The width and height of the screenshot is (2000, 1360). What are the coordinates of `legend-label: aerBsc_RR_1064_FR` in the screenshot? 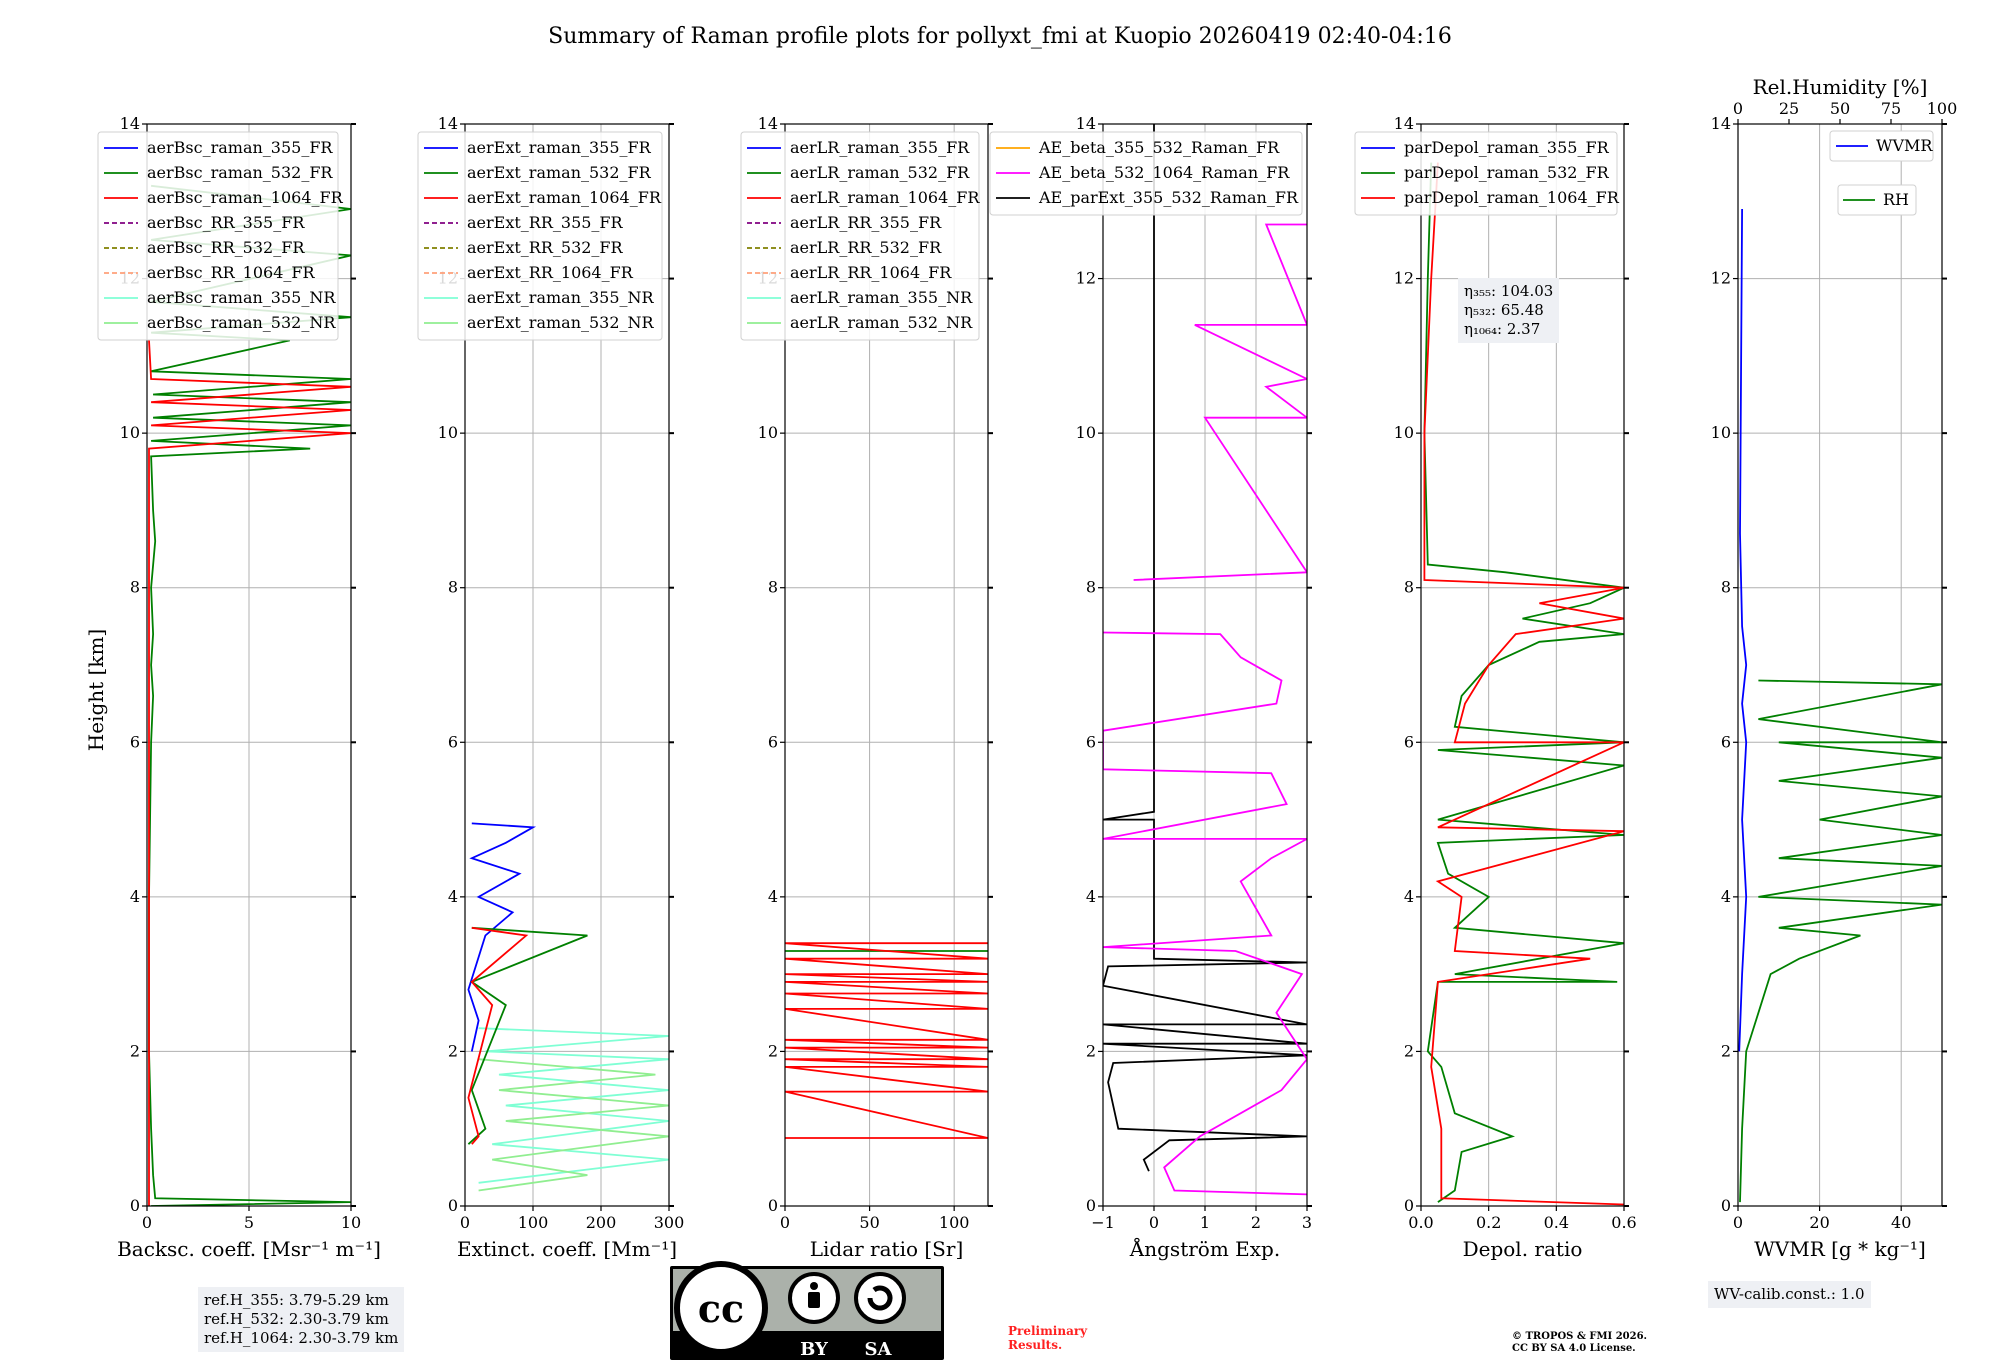 It's located at (231, 272).